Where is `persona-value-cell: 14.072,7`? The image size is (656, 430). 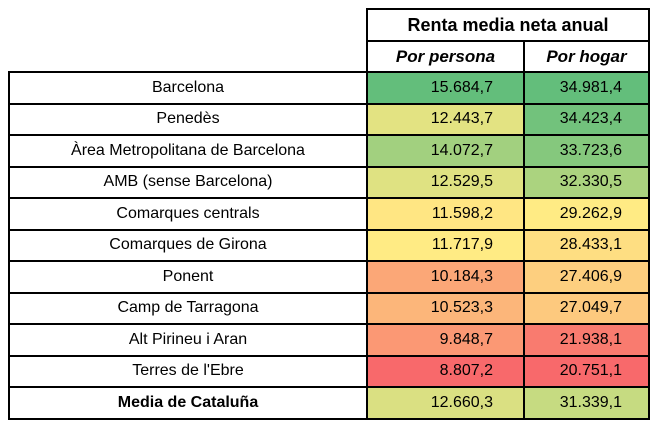 persona-value-cell: 14.072,7 is located at coordinates (445, 151).